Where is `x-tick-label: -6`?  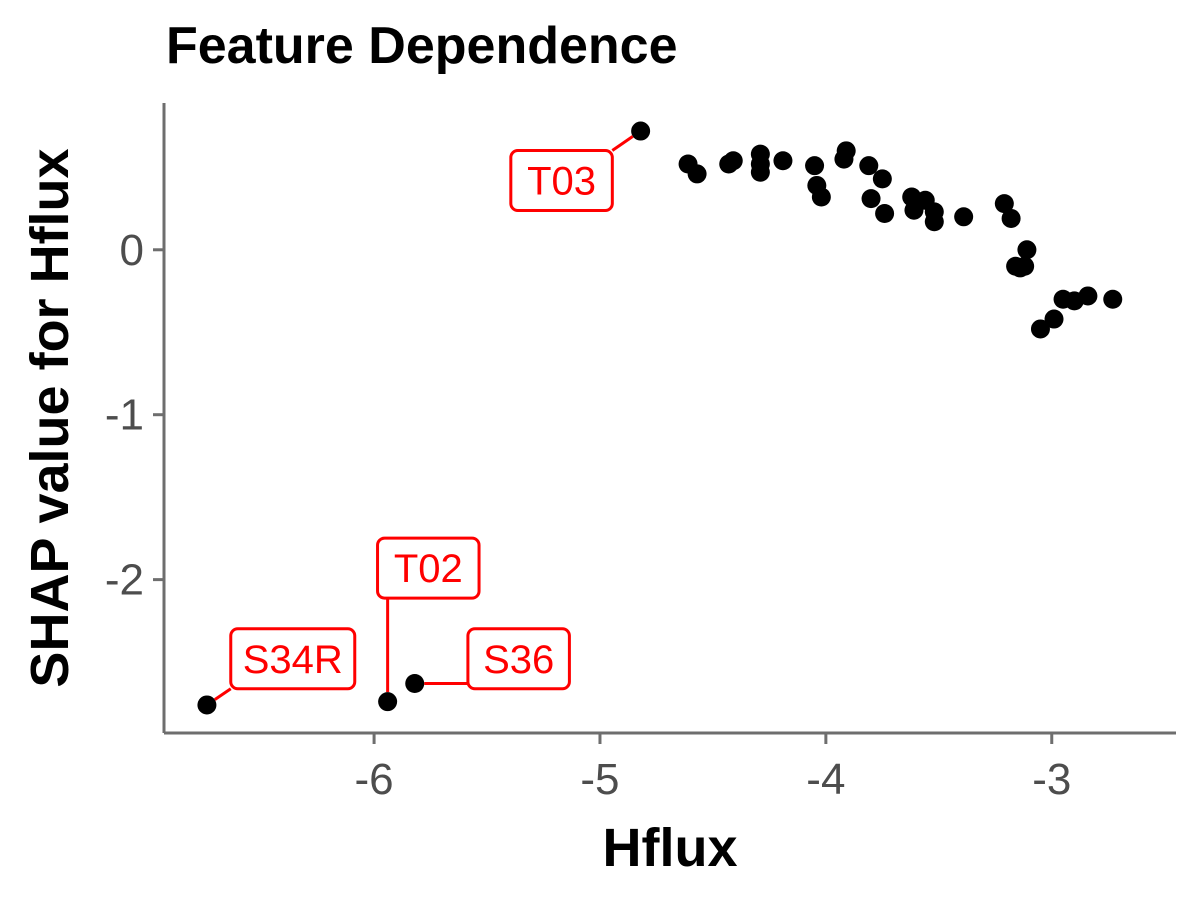
x-tick-label: -6 is located at coordinates (374, 779).